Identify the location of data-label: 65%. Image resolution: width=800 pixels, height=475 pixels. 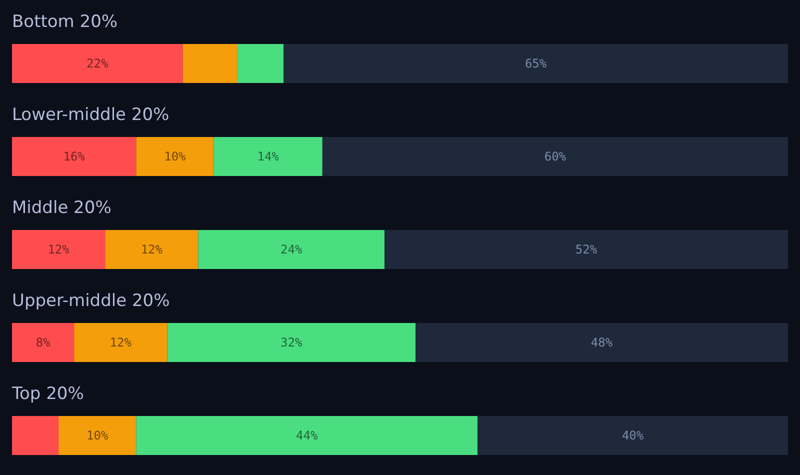
(536, 63).